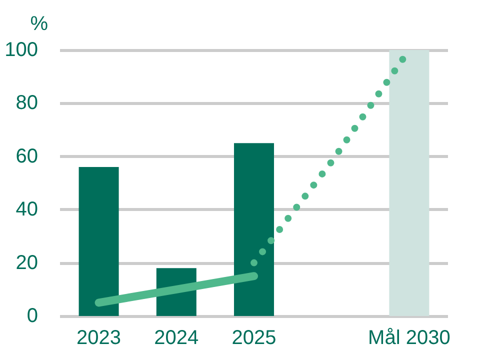 Image resolution: width=488 pixels, height=352 pixels. I want to click on y-tick-label: 100, so click(21, 50).